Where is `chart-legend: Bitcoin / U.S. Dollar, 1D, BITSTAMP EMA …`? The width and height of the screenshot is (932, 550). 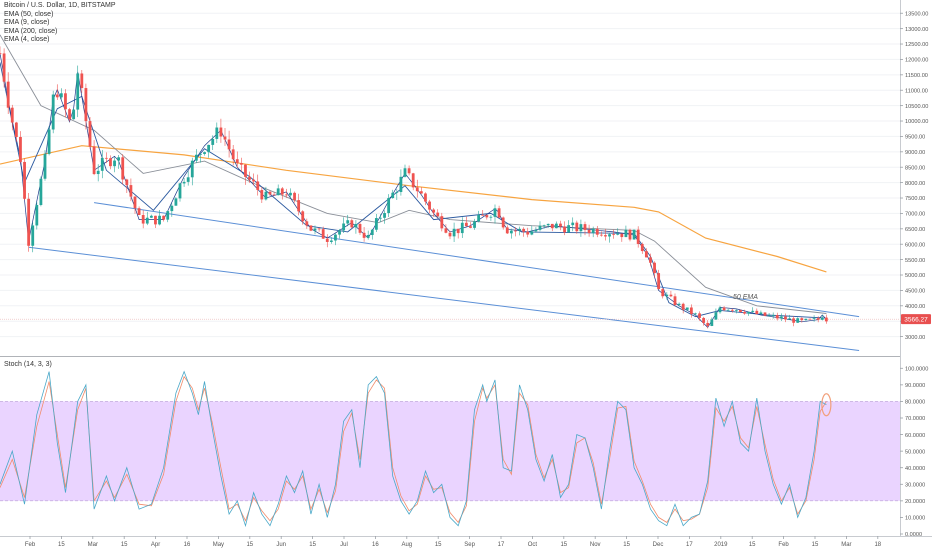 chart-legend: Bitcoin / U.S. Dollar, 1D, BITSTAMP EMA … is located at coordinates (60, 23).